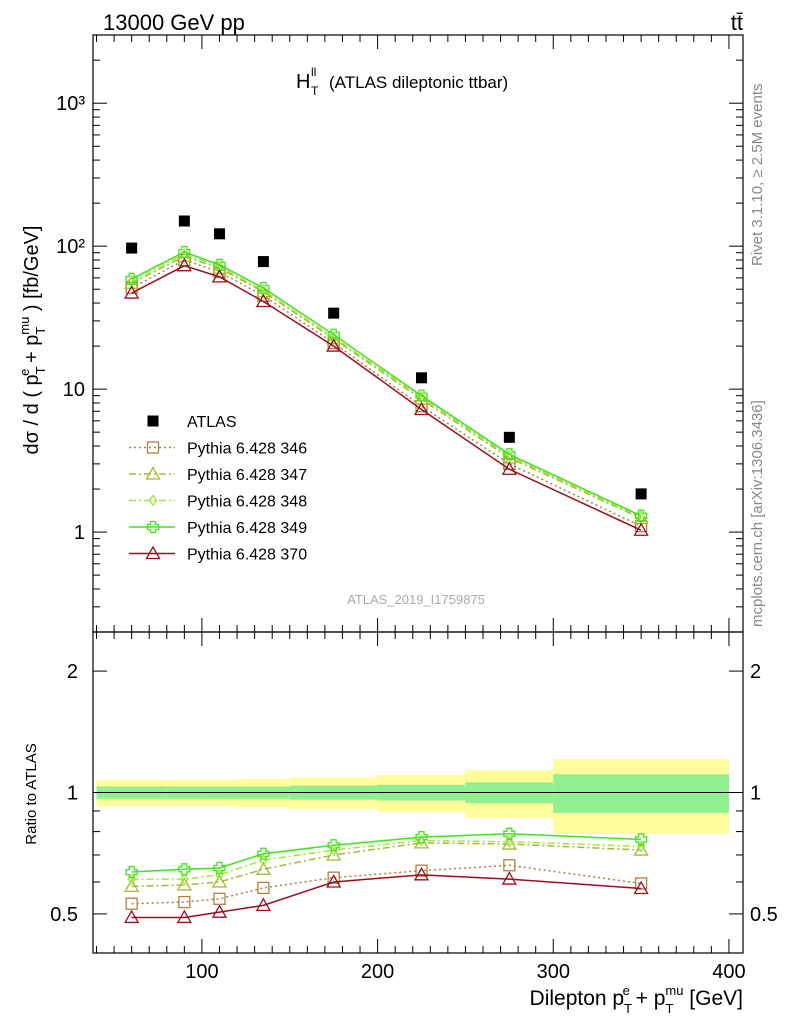  What do you see at coordinates (31, 793) in the screenshot?
I see `ratio-y-axis-label: Ratio to ATLAS` at bounding box center [31, 793].